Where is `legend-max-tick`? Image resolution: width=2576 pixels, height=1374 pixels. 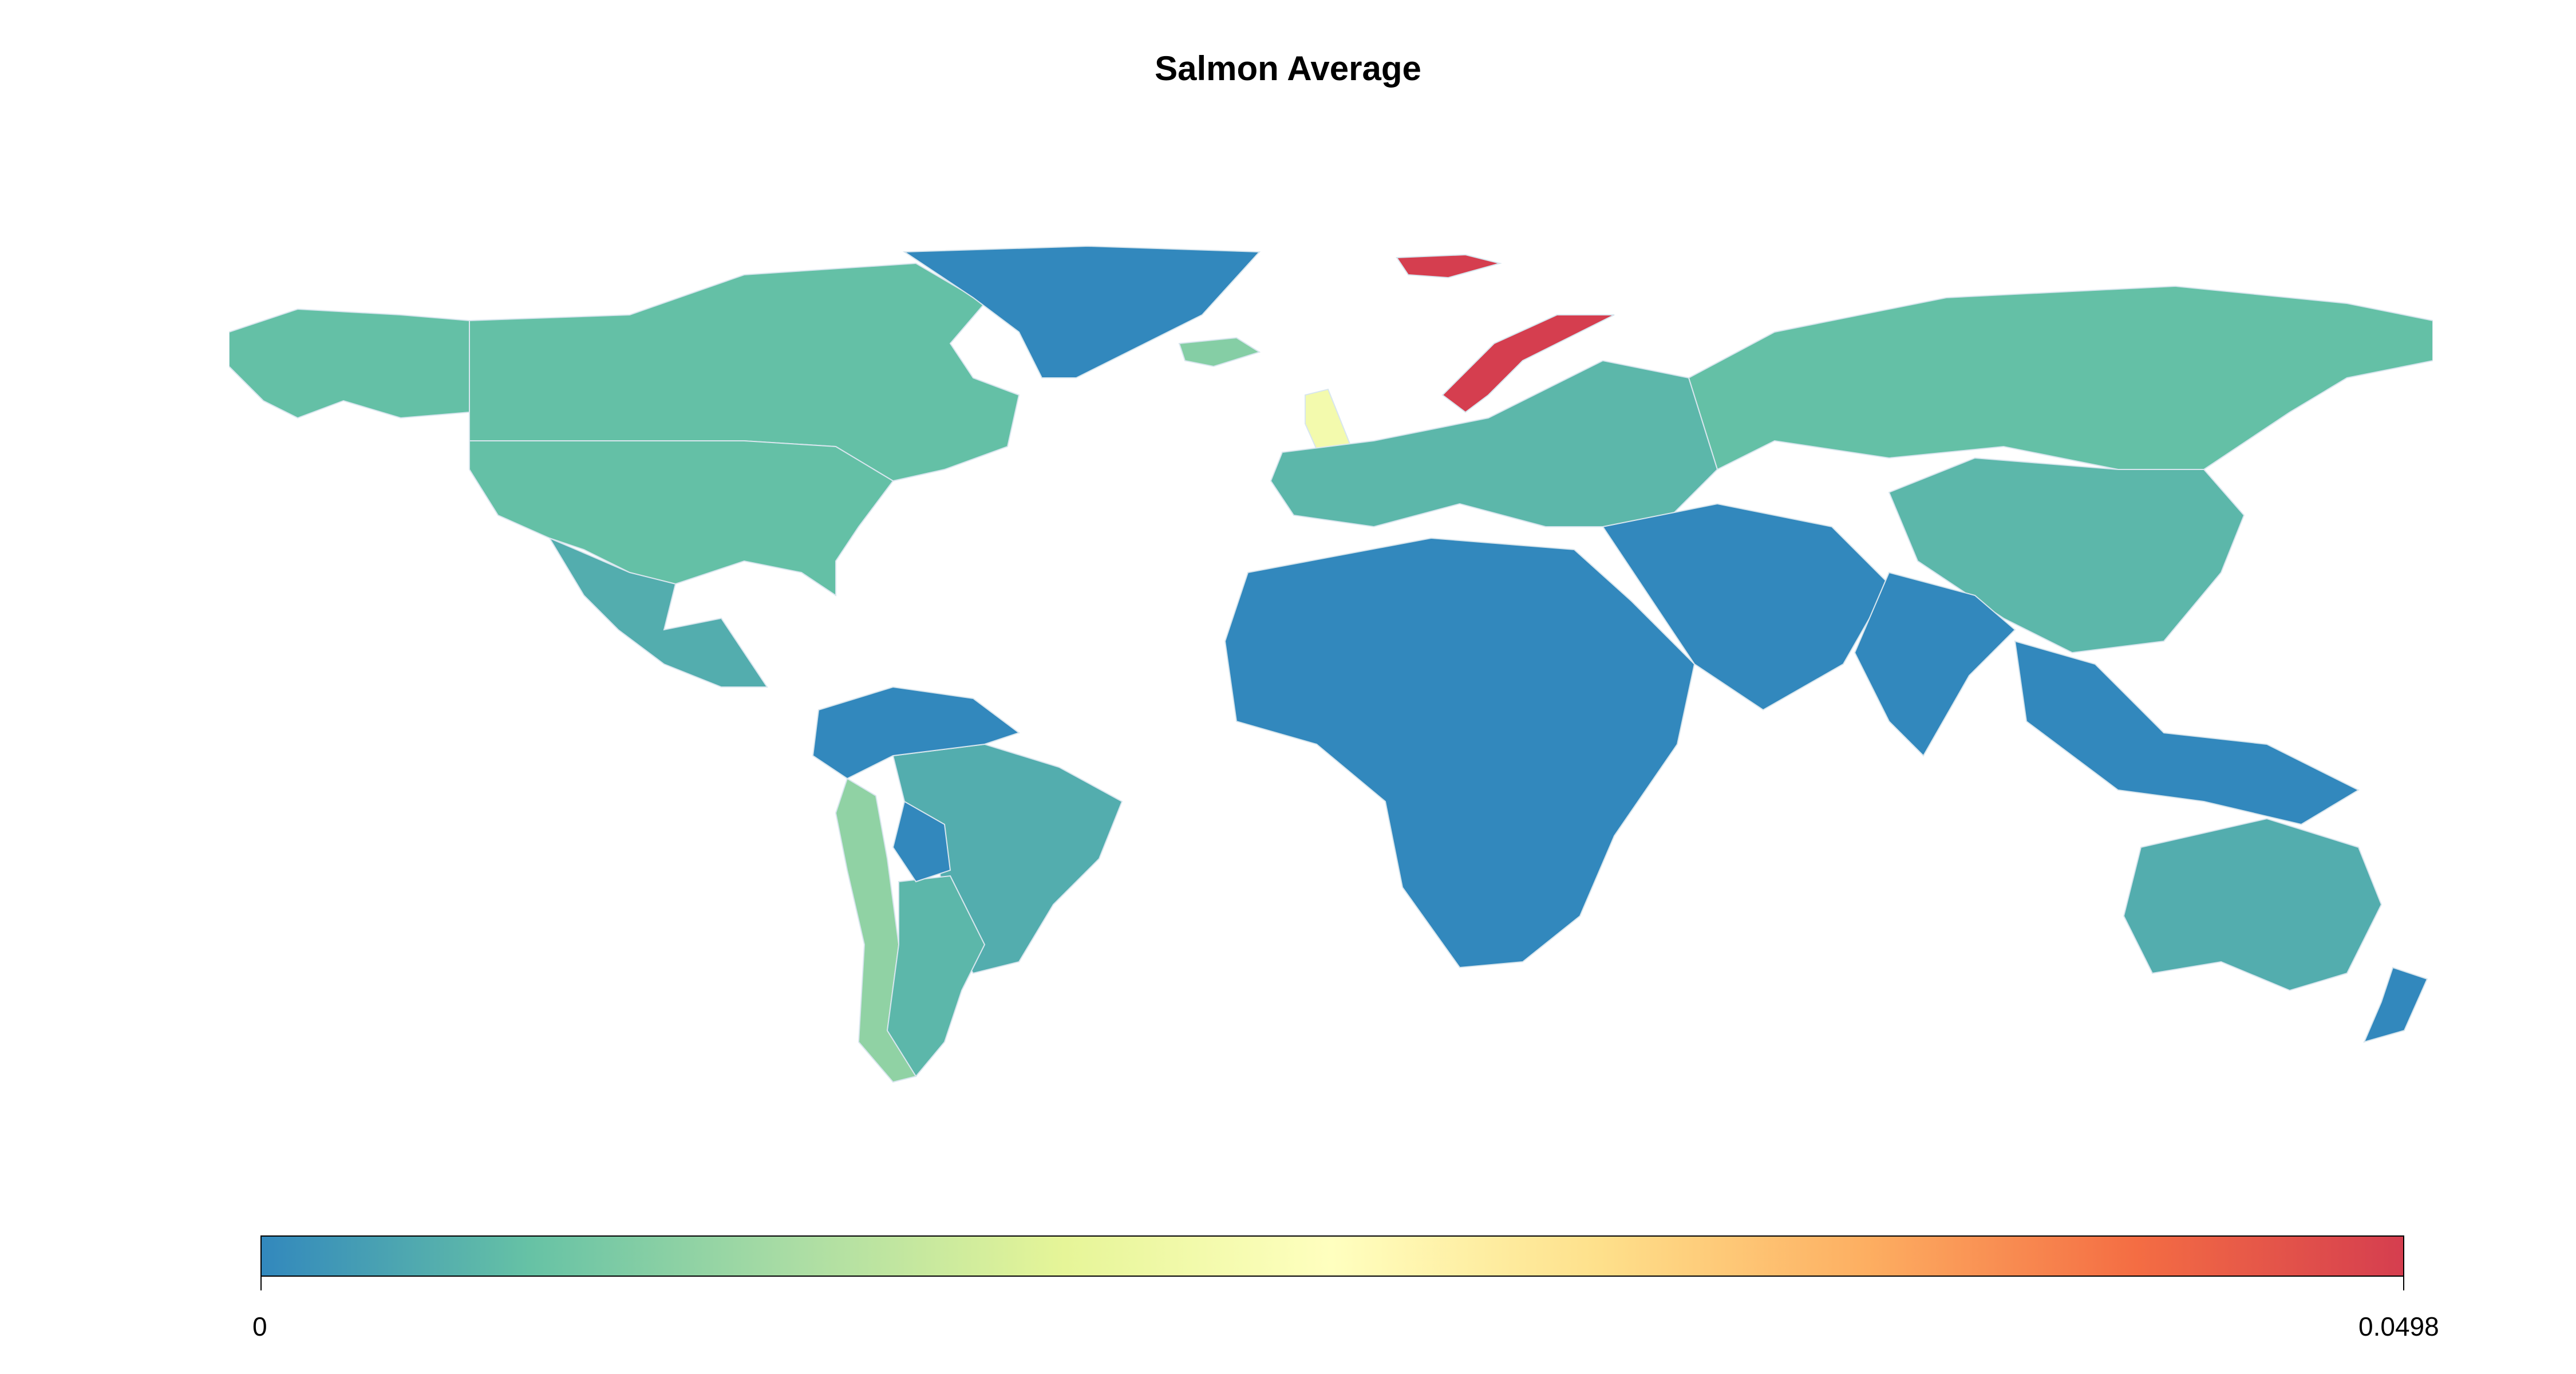
legend-max-tick is located at coordinates (2403, 1284).